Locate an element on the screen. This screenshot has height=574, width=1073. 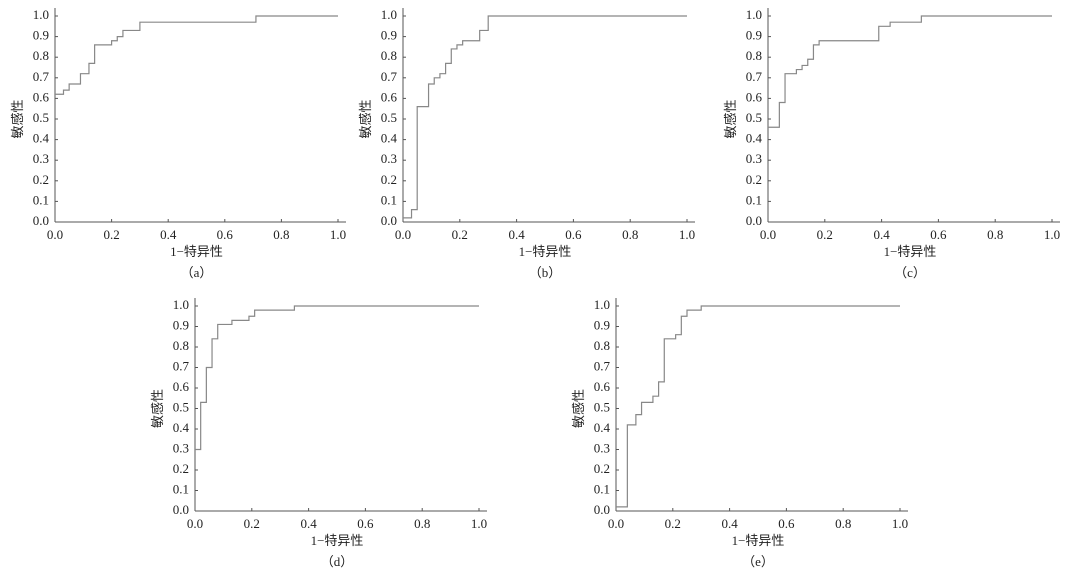
panel-caption: （b） is located at coordinates (545, 272).